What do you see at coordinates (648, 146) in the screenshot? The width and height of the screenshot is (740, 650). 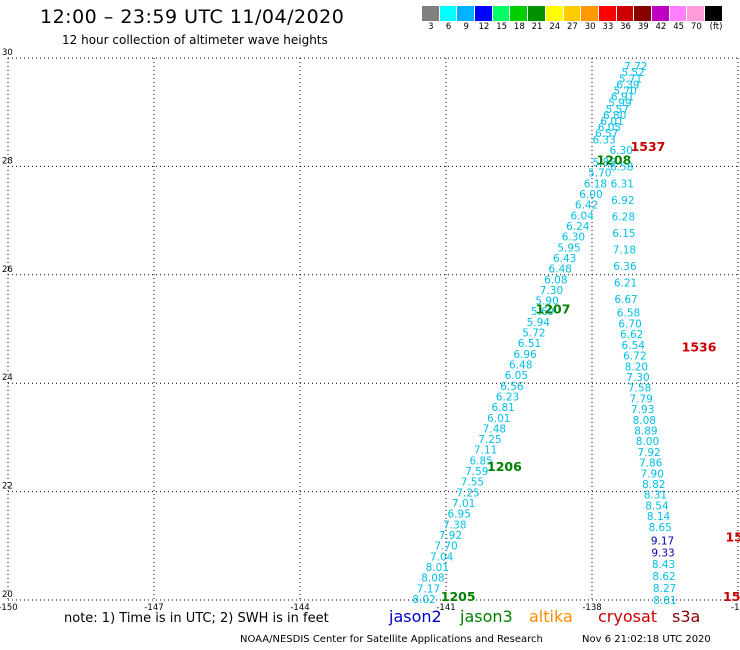 I see `pass-label: 1537` at bounding box center [648, 146].